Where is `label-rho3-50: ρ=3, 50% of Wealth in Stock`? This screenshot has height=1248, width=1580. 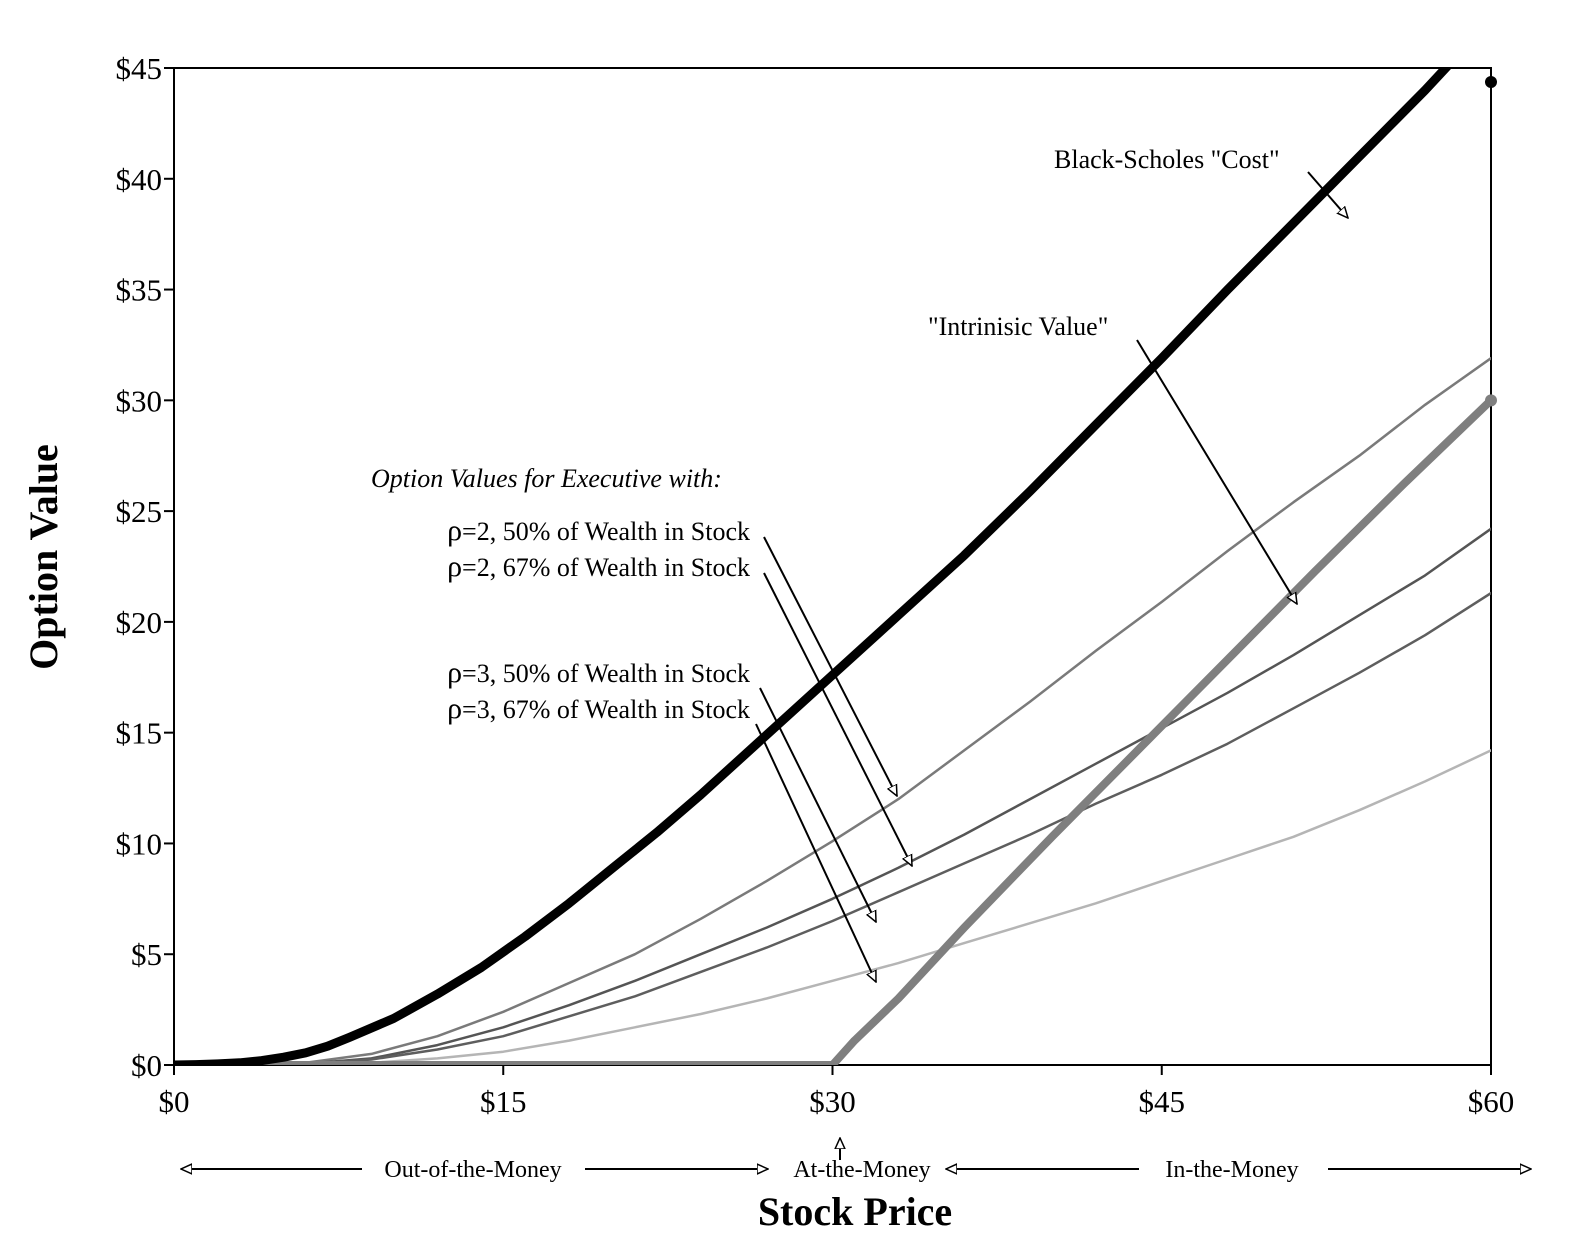
label-rho3-50: ρ=3, 50% of Wealth in Stock is located at coordinates (598, 672).